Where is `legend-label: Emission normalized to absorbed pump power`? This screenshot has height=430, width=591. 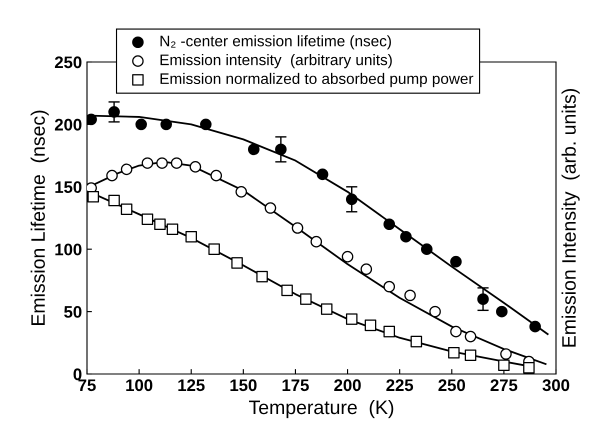
legend-label: Emission normalized to absorbed pump power is located at coordinates (317, 80).